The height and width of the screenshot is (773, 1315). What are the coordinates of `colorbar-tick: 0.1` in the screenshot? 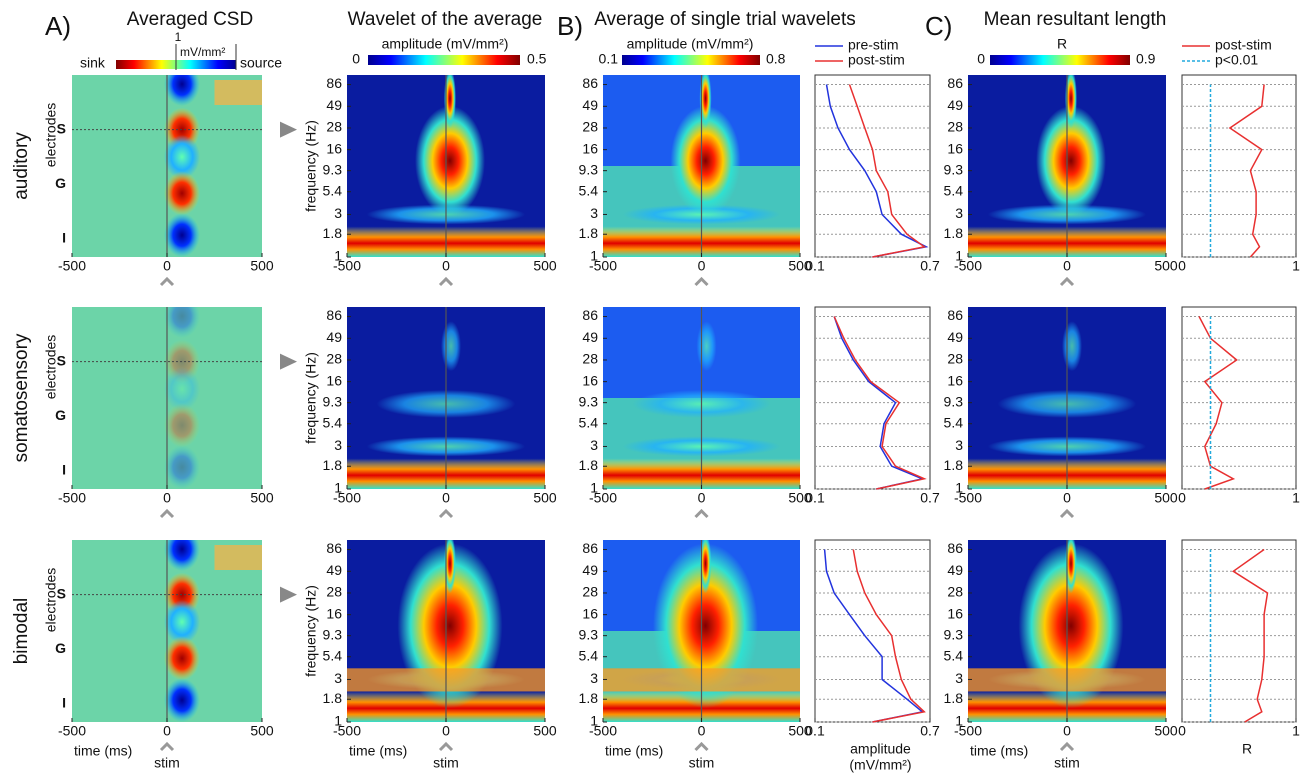 It's located at (609, 59).